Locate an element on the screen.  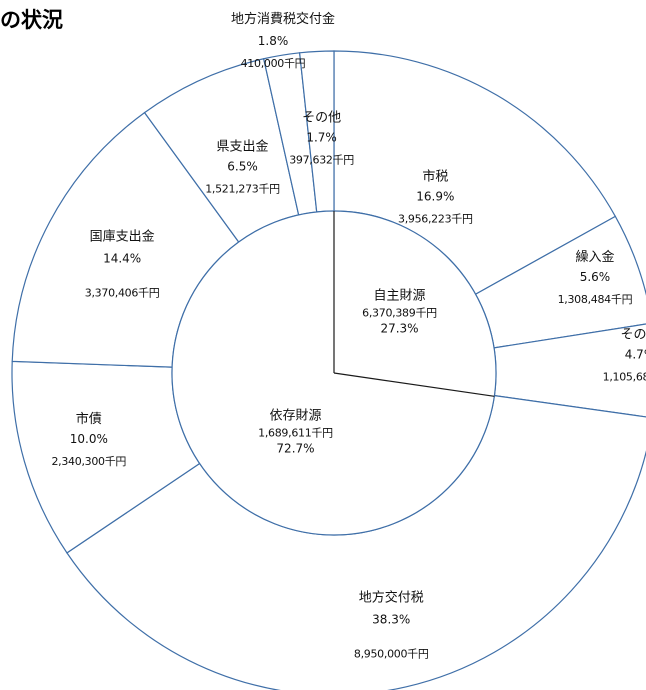
slice-percent: 27.3% is located at coordinates (399, 329).